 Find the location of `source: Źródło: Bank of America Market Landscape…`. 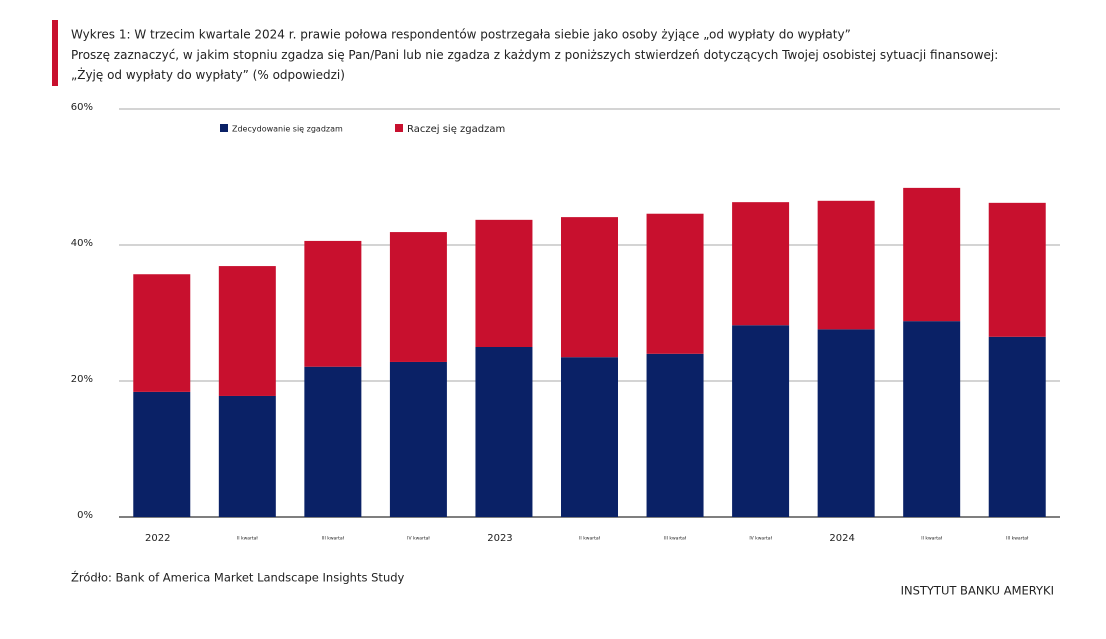

source: Źródło: Bank of America Market Landscape… is located at coordinates (238, 577).